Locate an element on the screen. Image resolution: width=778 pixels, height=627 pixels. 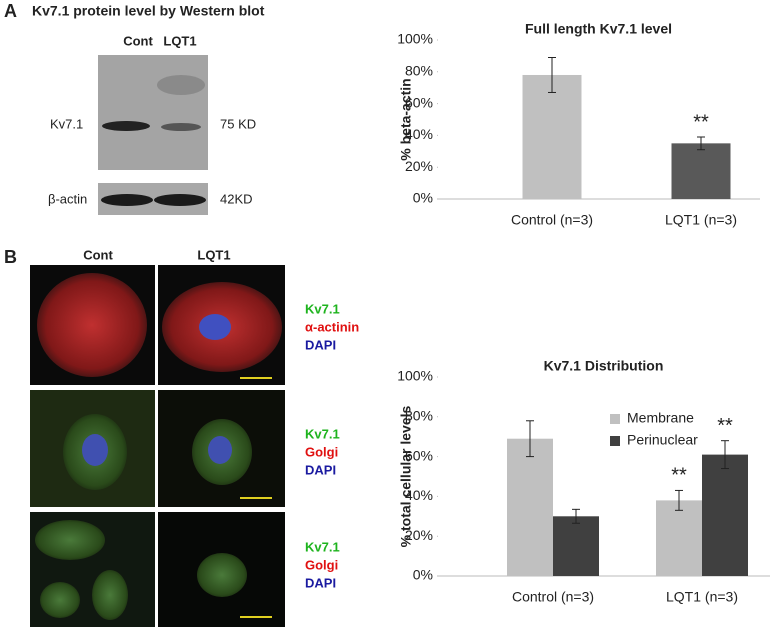
column-label: LQT1 is located at coordinates (213, 254).